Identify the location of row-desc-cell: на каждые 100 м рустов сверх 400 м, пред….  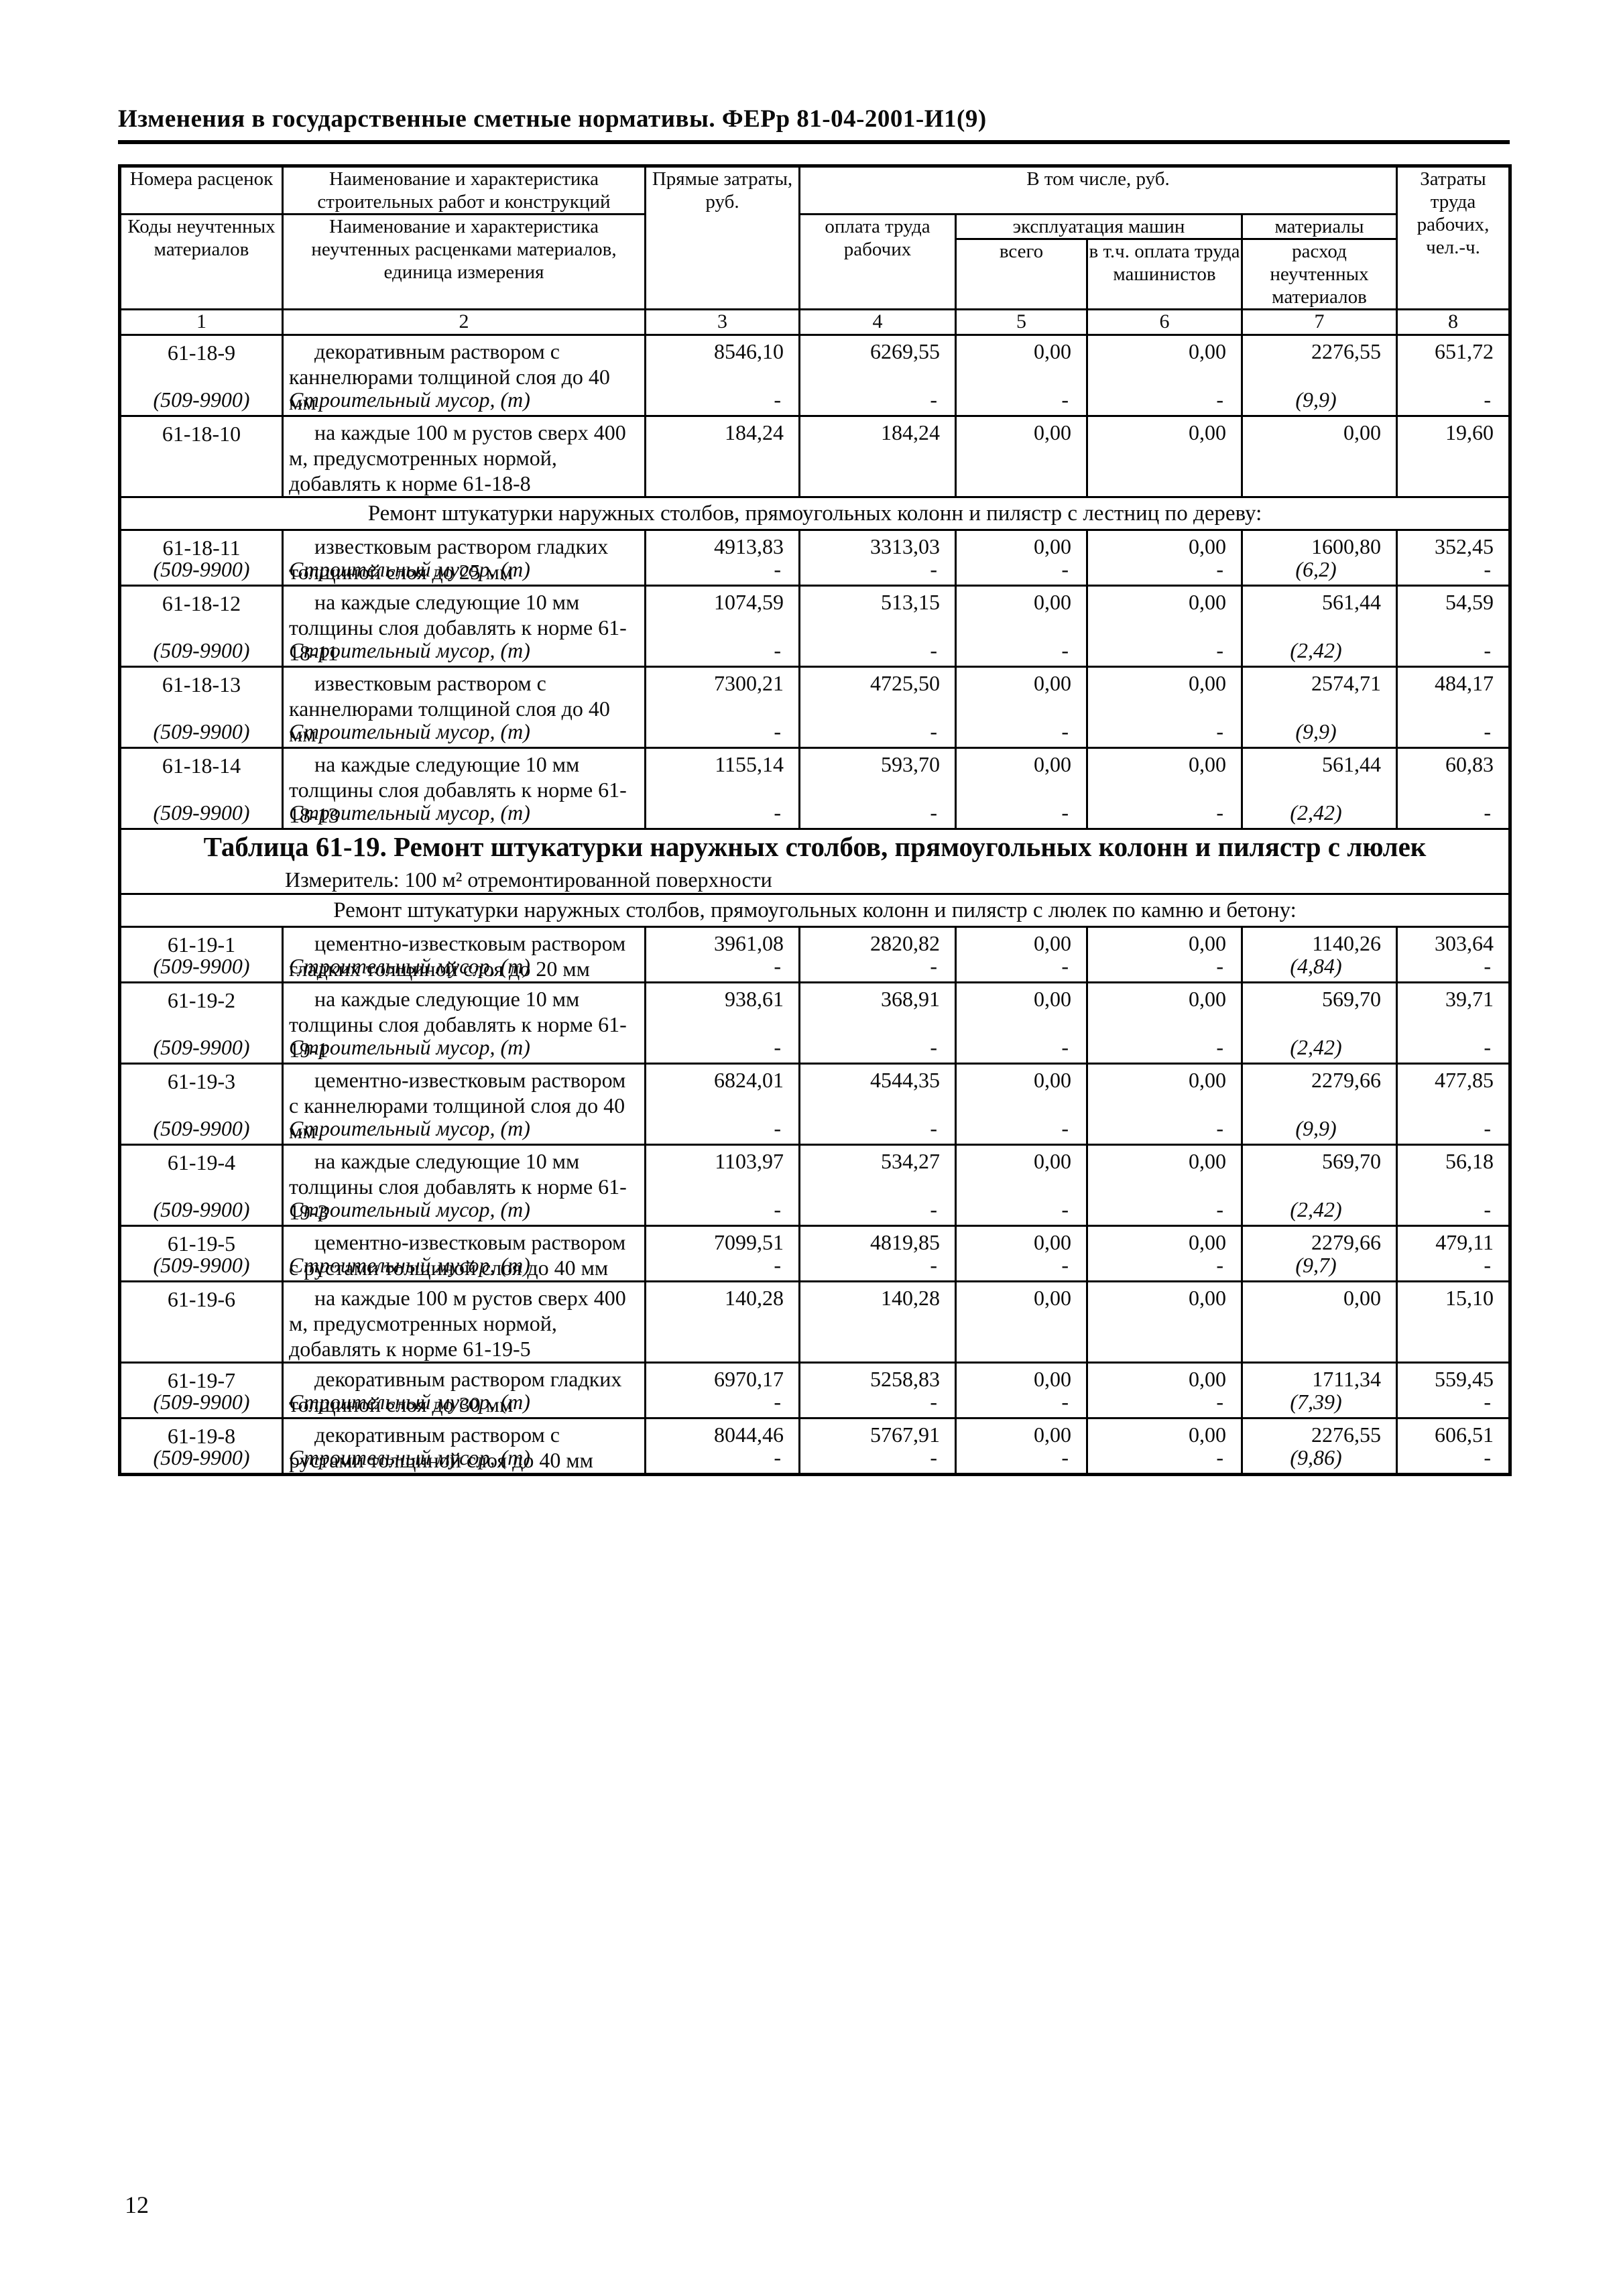
(464, 456).